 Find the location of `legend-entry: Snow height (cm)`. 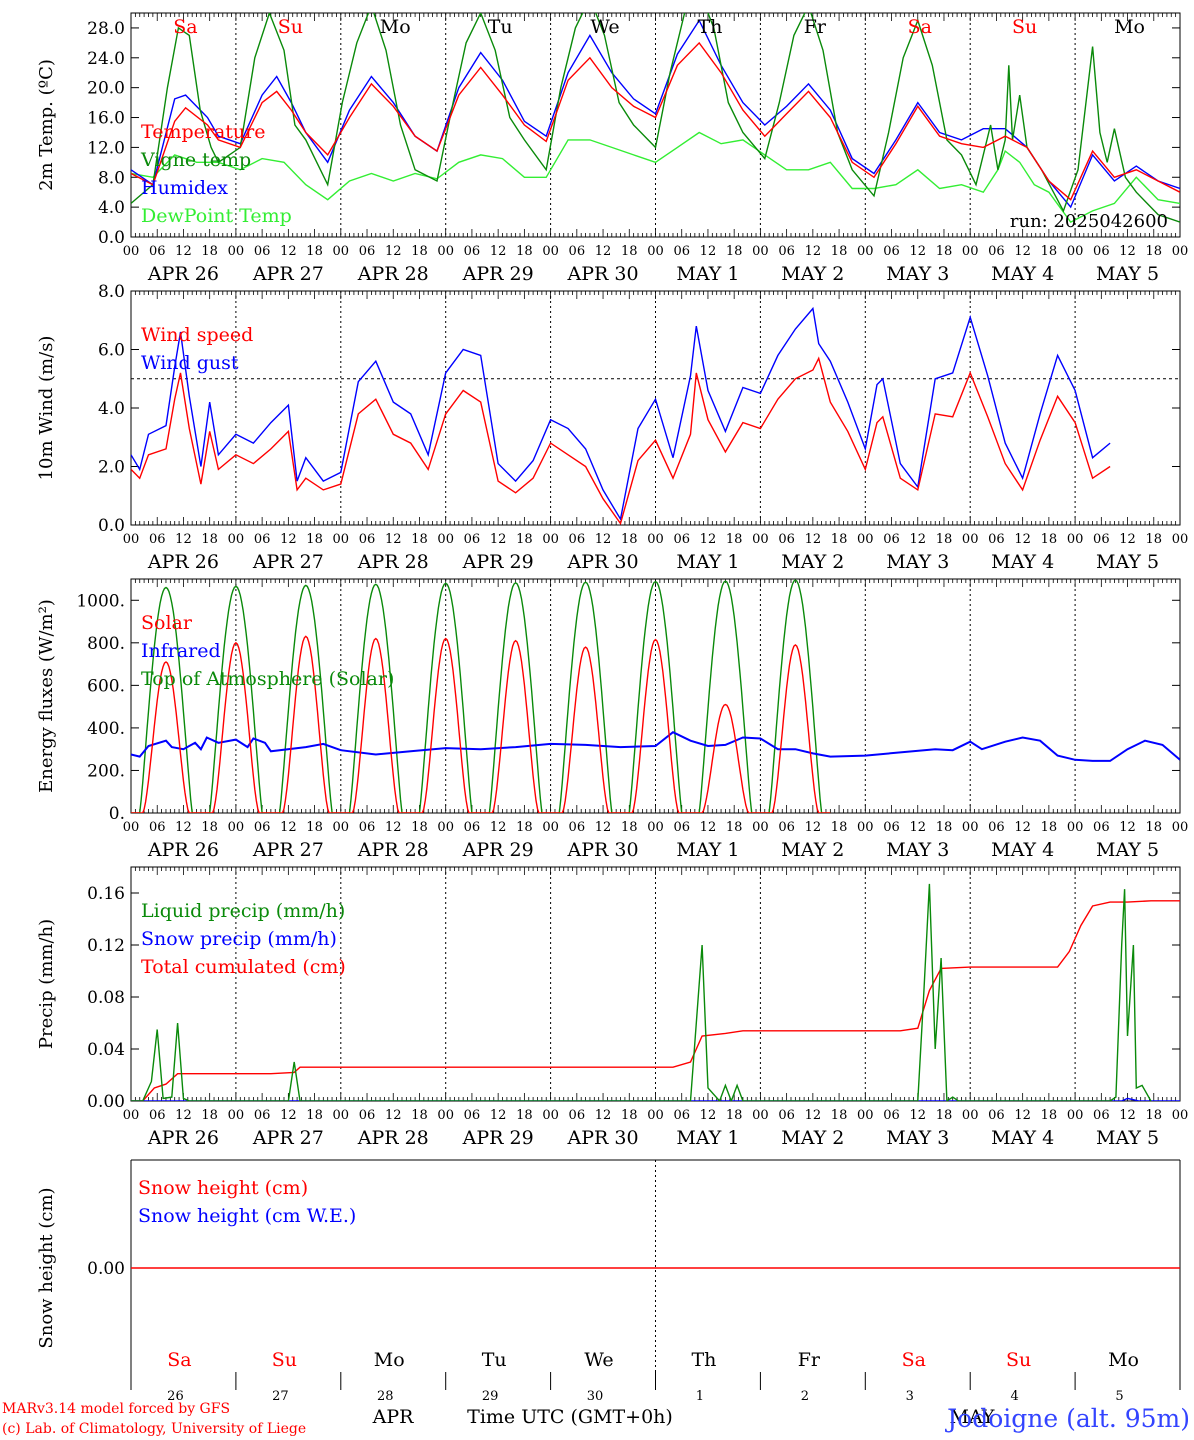

legend-entry: Snow height (cm) is located at coordinates (223, 1188).